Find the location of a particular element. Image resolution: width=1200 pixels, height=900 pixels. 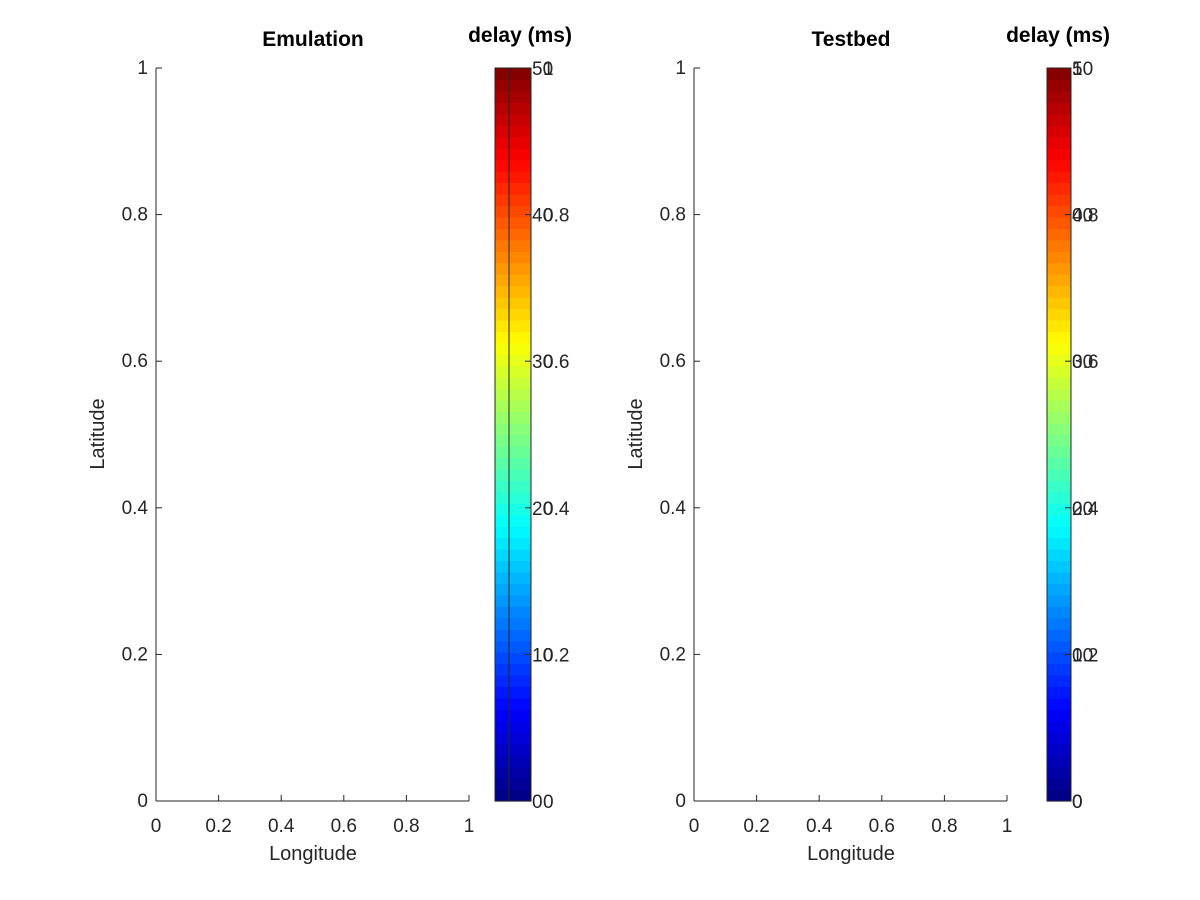

testbed-colorbar-tick-label: 40 is located at coordinates (1082, 216).